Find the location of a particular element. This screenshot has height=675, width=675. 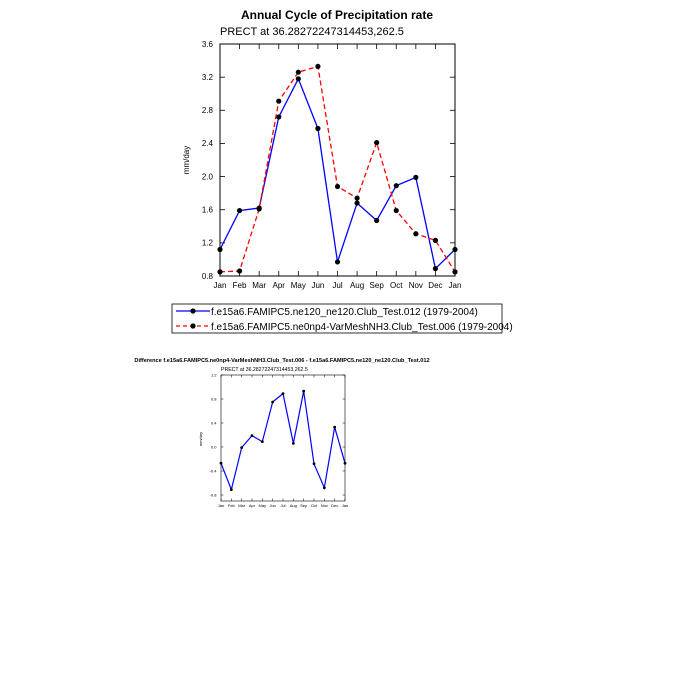

main-chart-frame is located at coordinates (337, 160).